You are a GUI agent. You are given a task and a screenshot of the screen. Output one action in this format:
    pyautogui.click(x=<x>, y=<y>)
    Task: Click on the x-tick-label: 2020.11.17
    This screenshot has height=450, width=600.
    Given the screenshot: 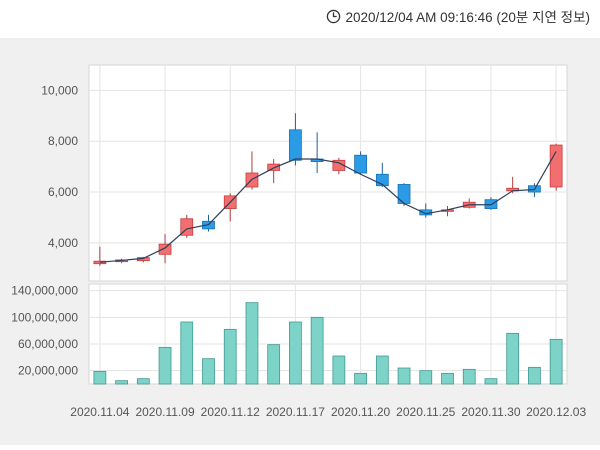 What is the action you would take?
    pyautogui.click(x=295, y=412)
    